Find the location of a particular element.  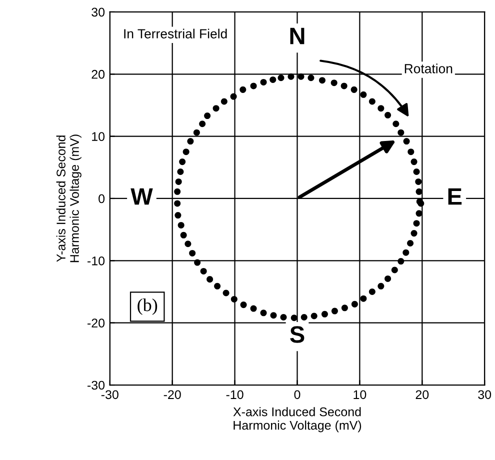

annotation: In Terrestrial Field is located at coordinates (175, 33).